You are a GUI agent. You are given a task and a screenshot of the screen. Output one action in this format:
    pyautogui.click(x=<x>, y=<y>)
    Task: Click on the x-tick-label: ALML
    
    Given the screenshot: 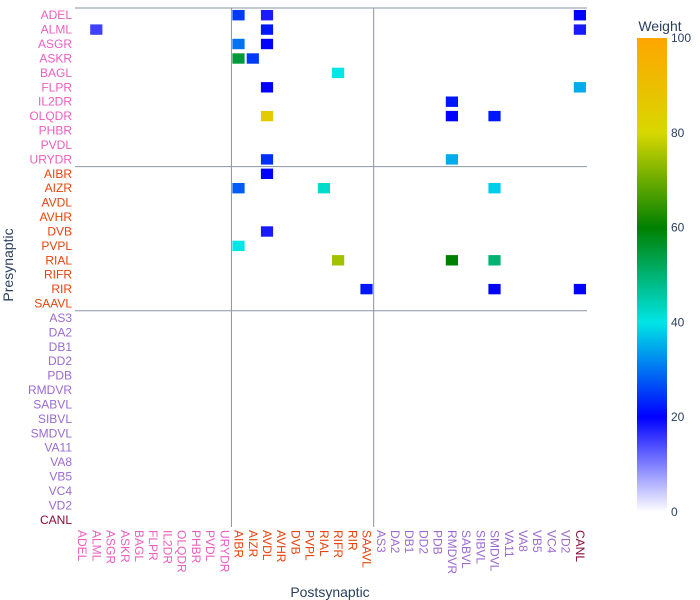 What is the action you would take?
    pyautogui.click(x=96, y=546)
    